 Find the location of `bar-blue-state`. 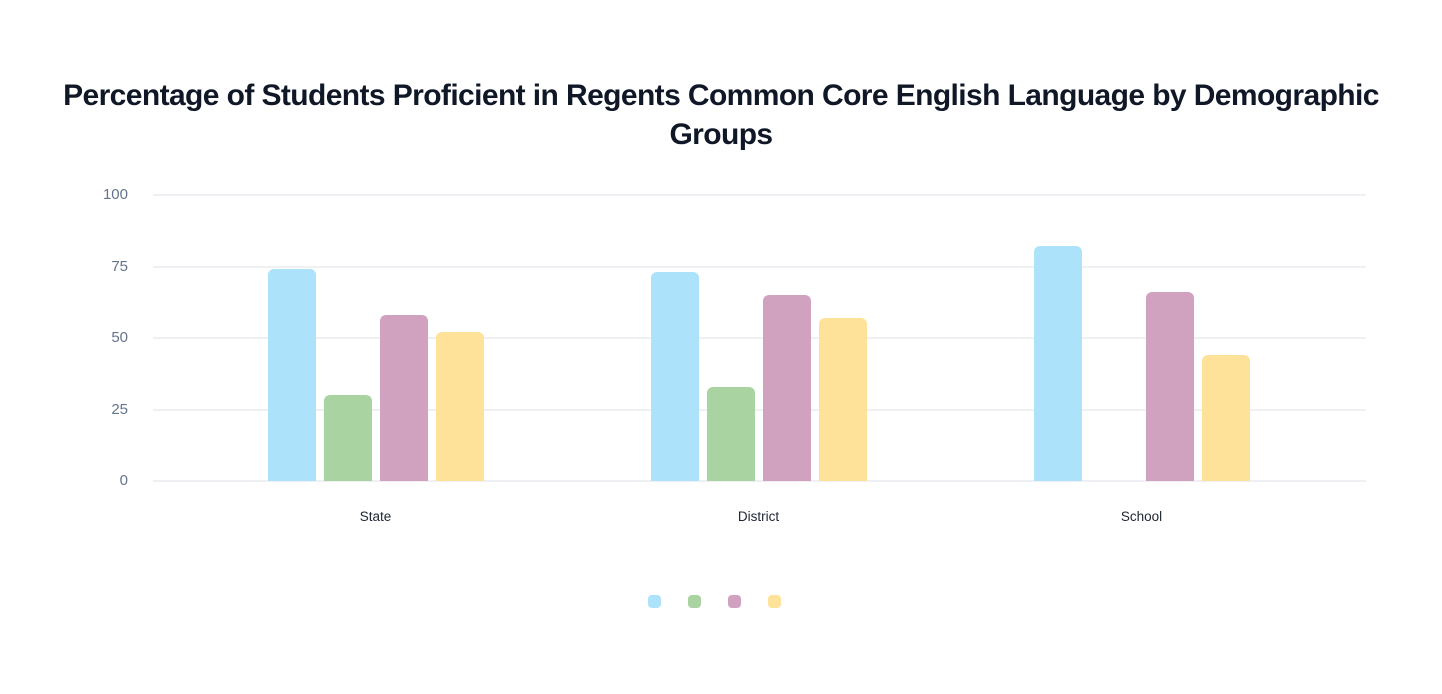

bar-blue-state is located at coordinates (291, 375).